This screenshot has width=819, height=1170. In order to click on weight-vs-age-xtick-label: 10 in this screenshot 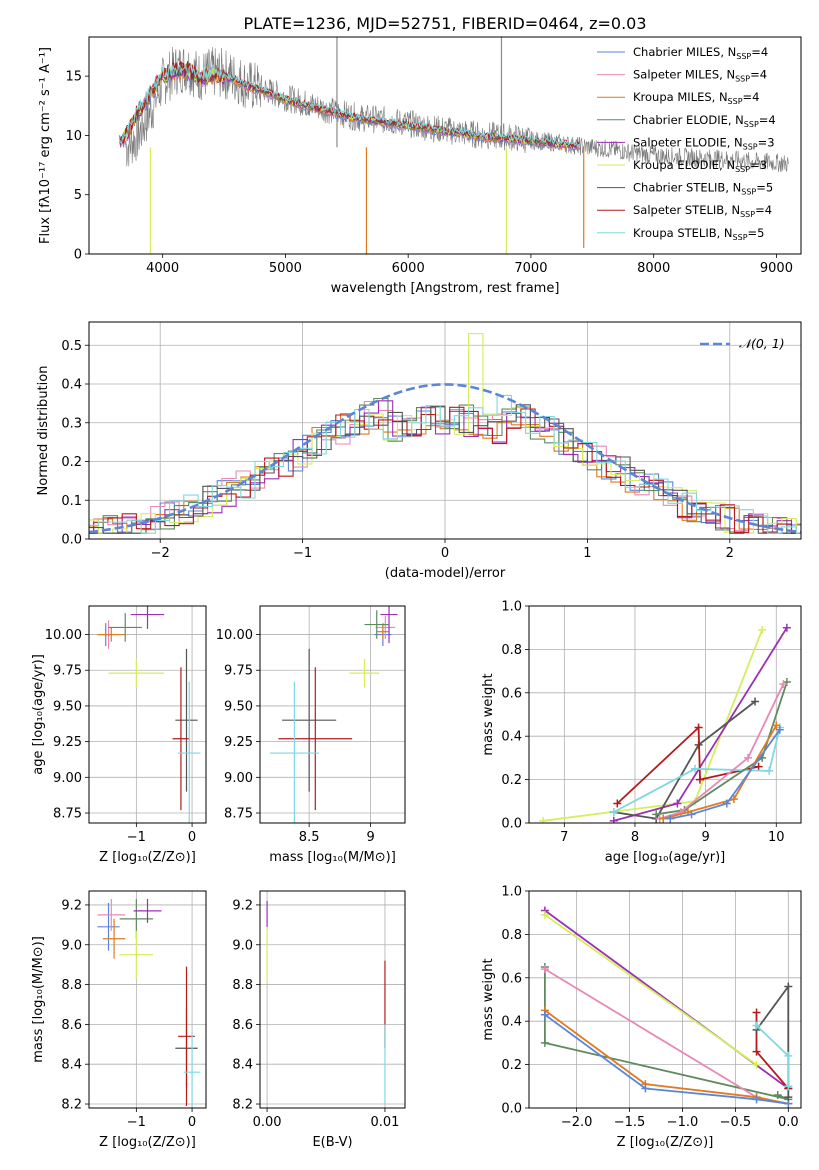, I will do `click(776, 837)`.